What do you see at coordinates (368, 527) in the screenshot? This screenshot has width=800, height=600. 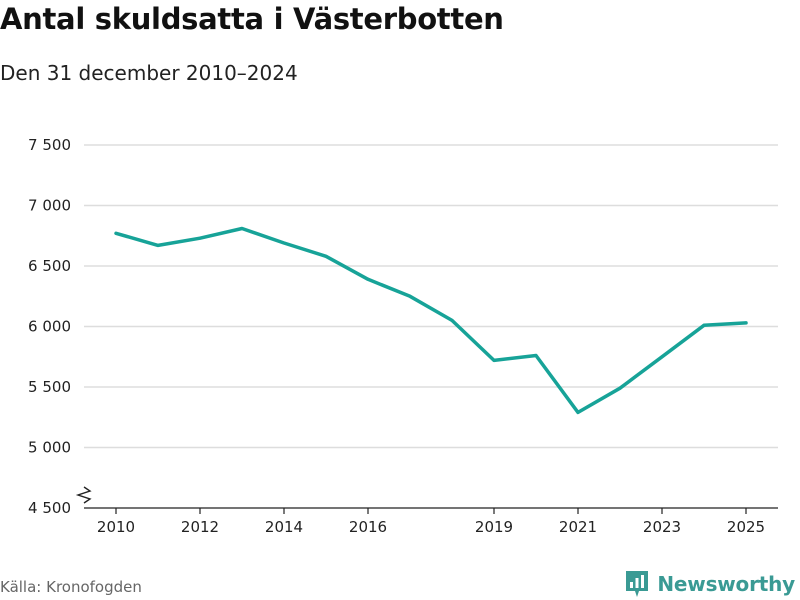 I see `x-tick-label: 2016` at bounding box center [368, 527].